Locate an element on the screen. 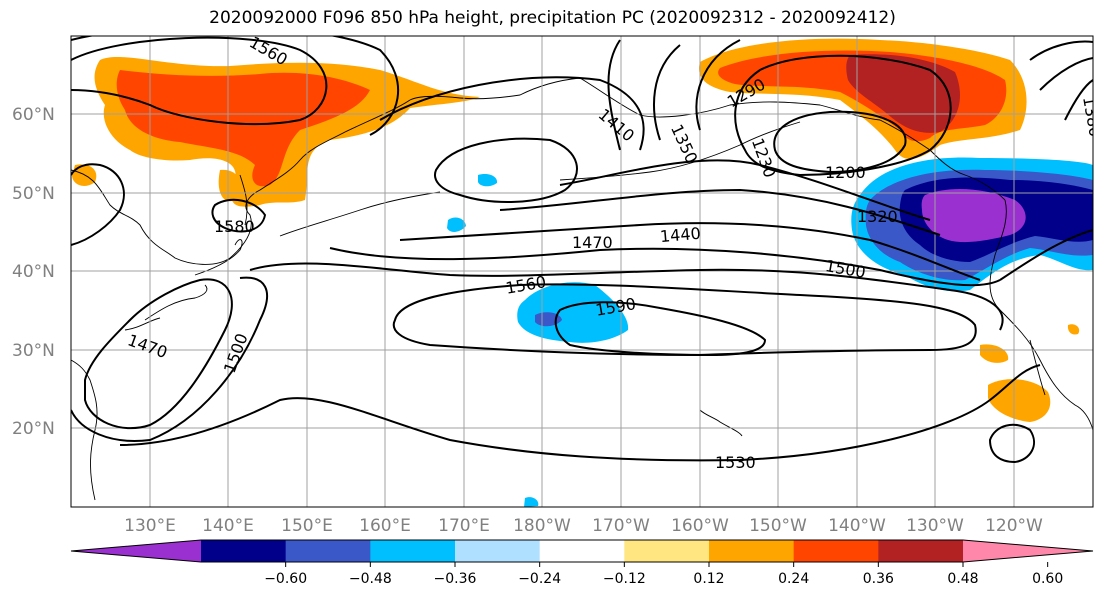 The image size is (1105, 601). negative-anomaly-northeast-pacific is located at coordinates (972, 224).